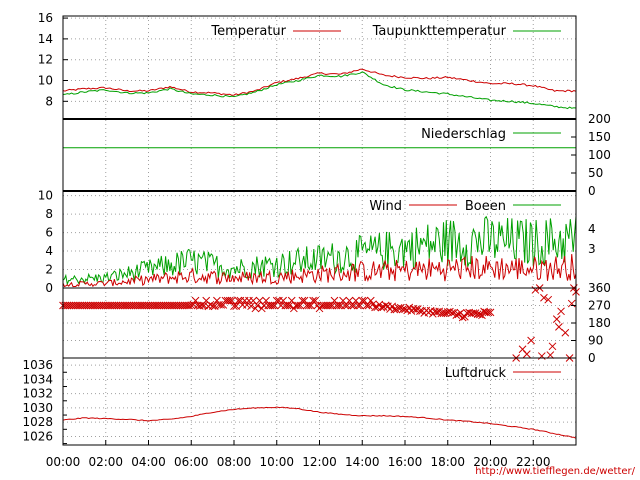  What do you see at coordinates (49, 233) in the screenshot?
I see `wind-y-tick-label: 6` at bounding box center [49, 233].